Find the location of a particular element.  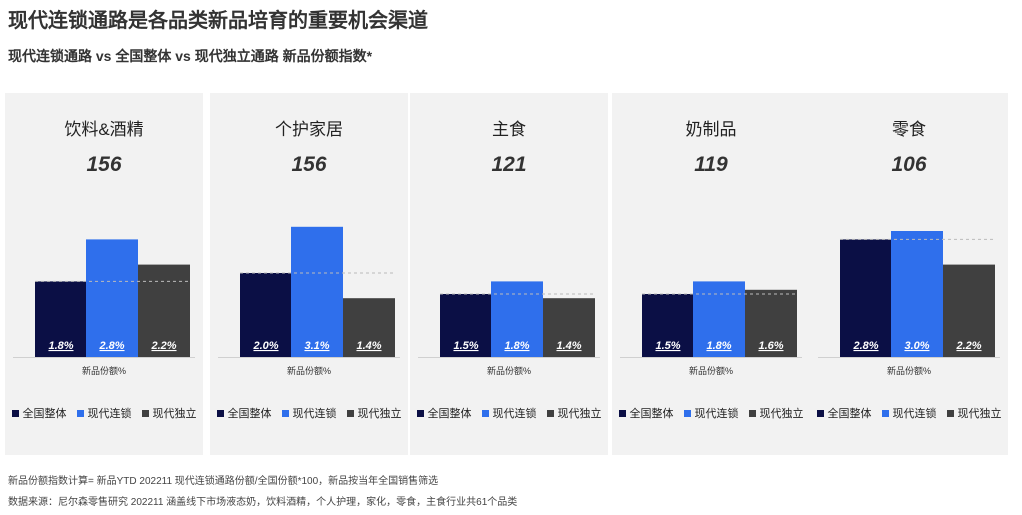

share-index-value: 121 is located at coordinates (509, 164).